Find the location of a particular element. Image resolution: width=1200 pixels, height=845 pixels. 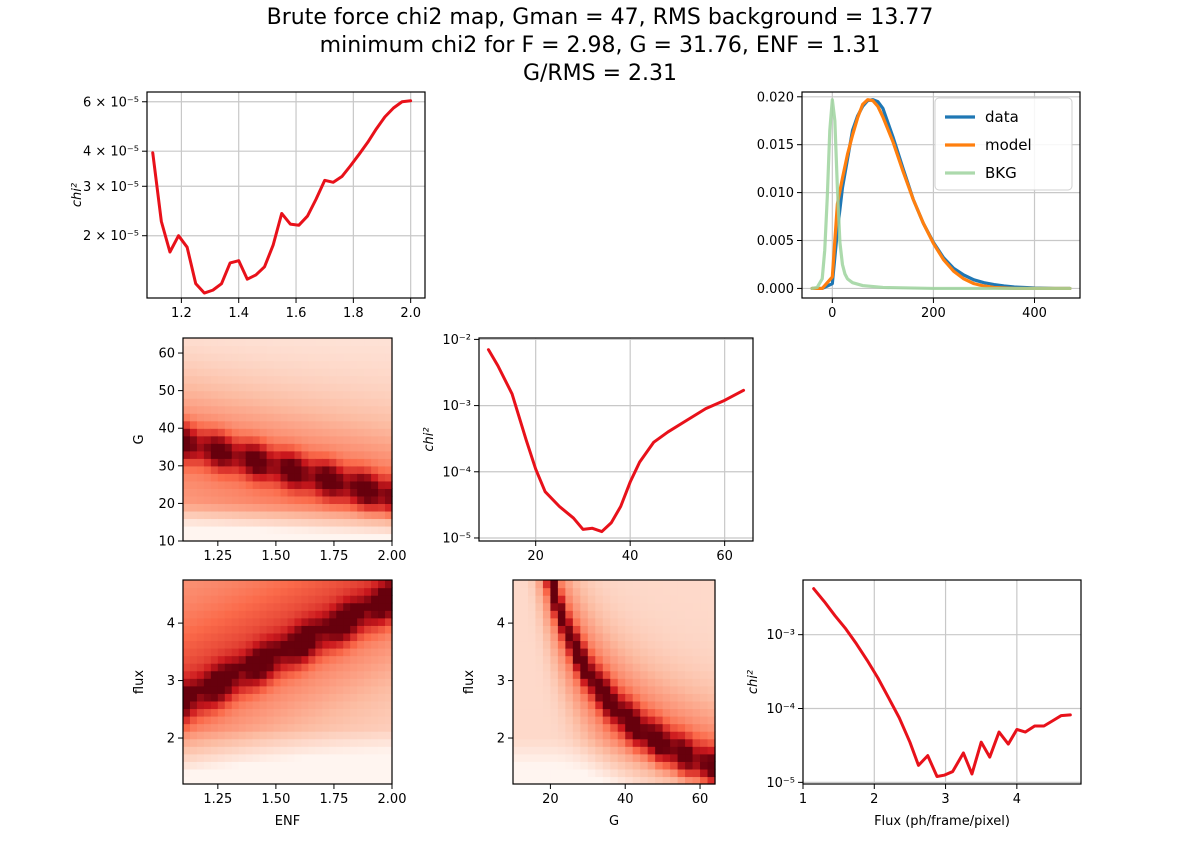

x-axis-label: G is located at coordinates (614, 821).